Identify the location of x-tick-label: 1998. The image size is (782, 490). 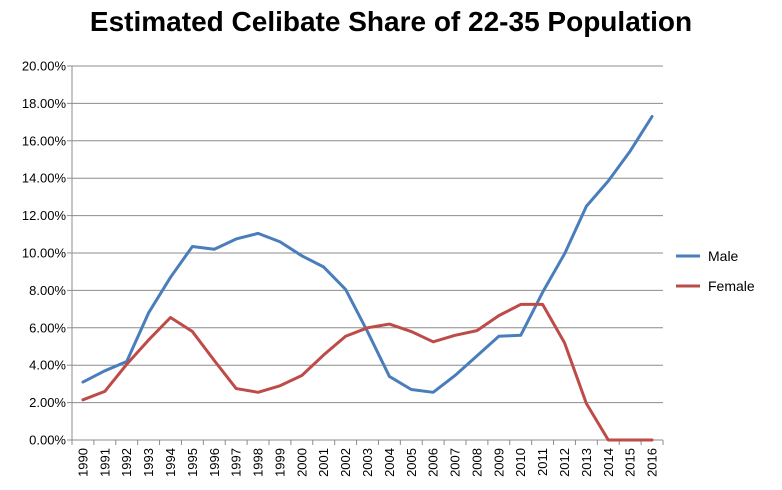
(258, 462).